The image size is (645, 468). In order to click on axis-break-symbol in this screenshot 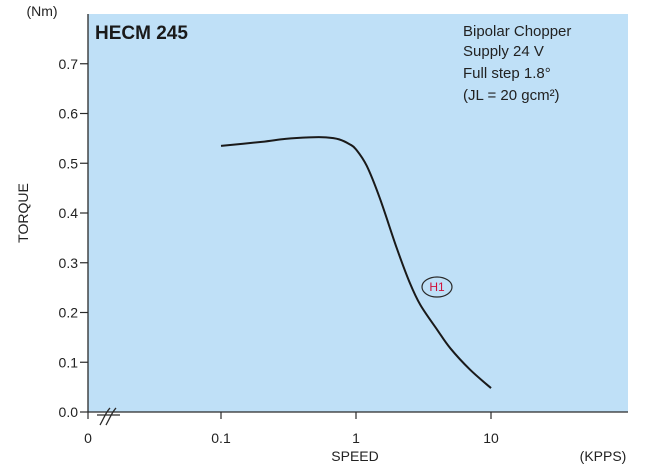, I will do `click(108, 416)`.